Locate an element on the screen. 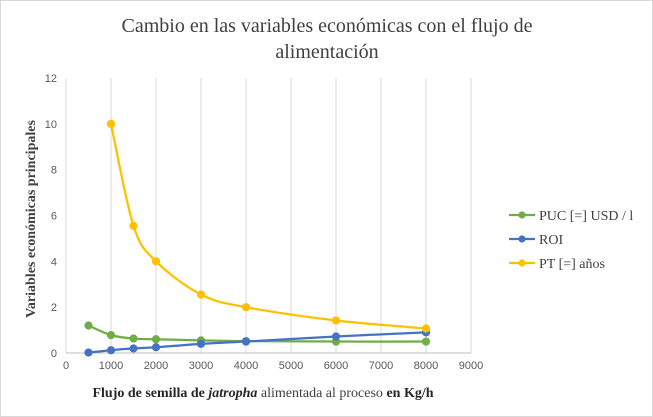  legend-entry-2: PT [=] años is located at coordinates (557, 264).